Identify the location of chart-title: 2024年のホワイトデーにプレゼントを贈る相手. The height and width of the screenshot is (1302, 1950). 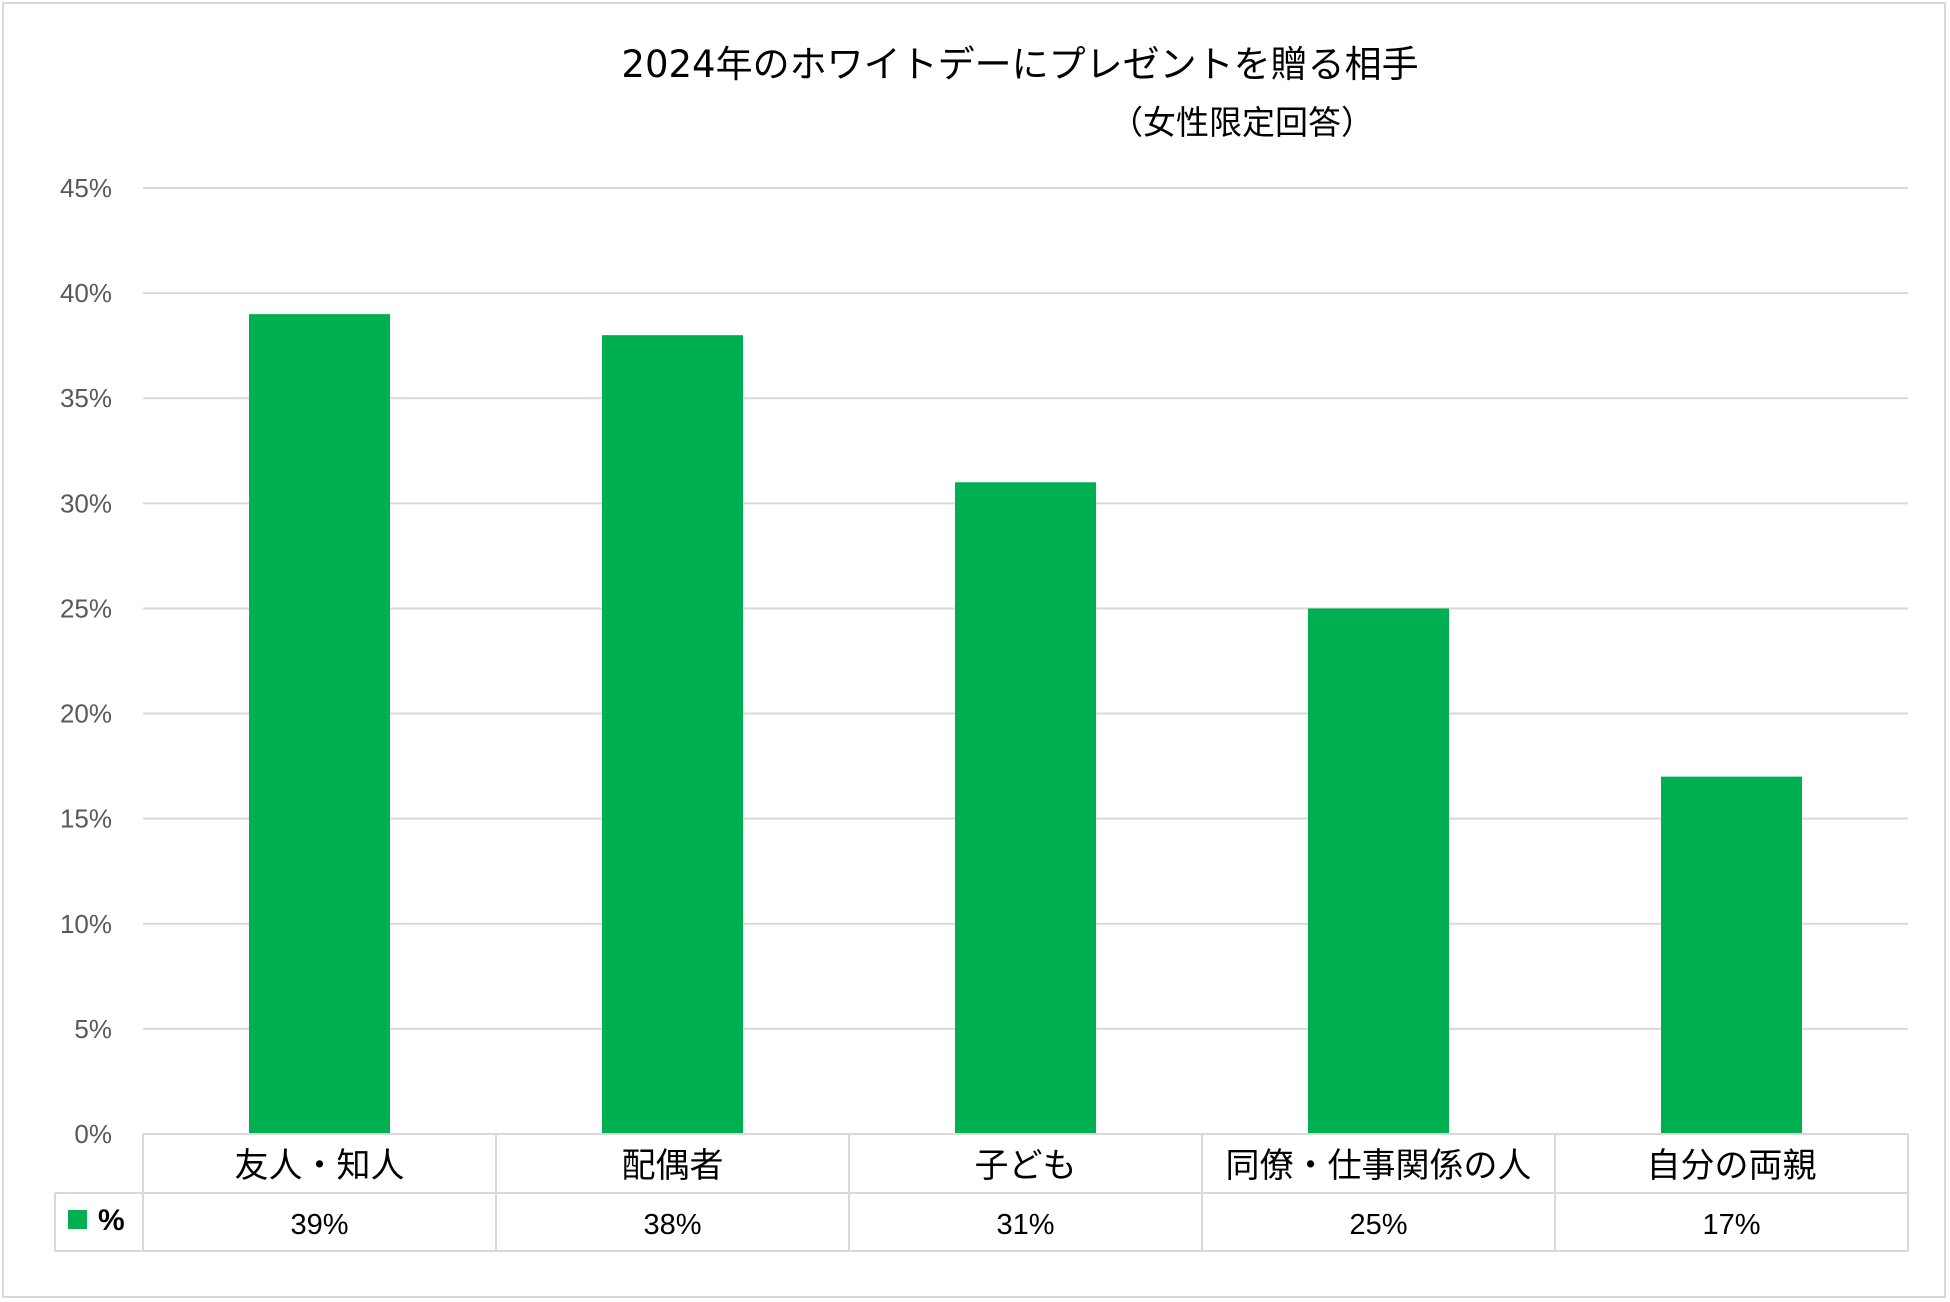
(1020, 64).